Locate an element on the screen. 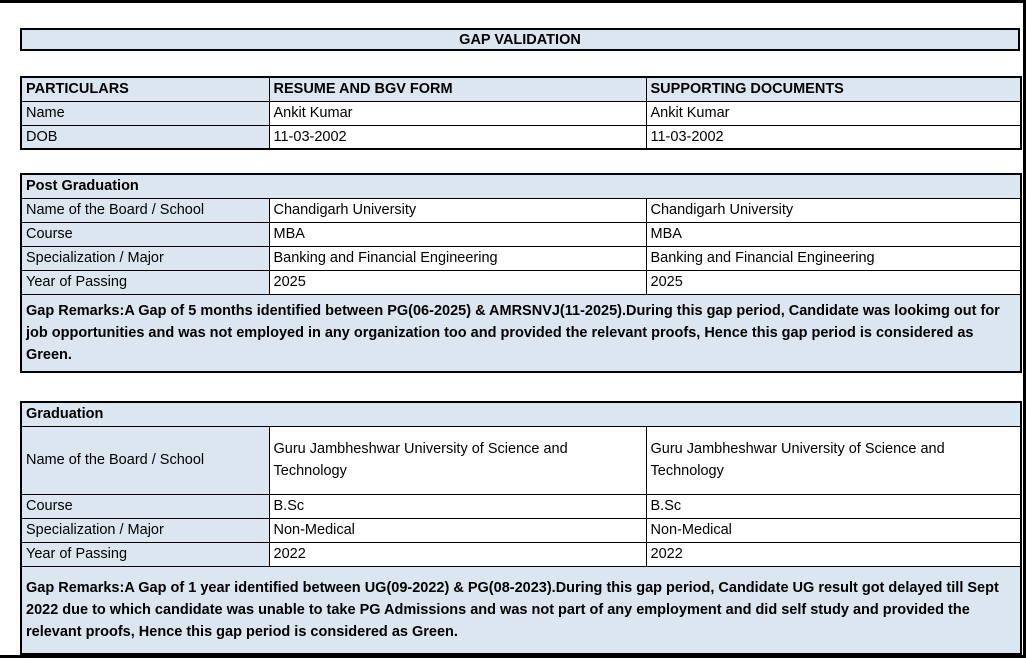 The width and height of the screenshot is (1026, 658). pg-course-resume-value: MBA is located at coordinates (457, 234).